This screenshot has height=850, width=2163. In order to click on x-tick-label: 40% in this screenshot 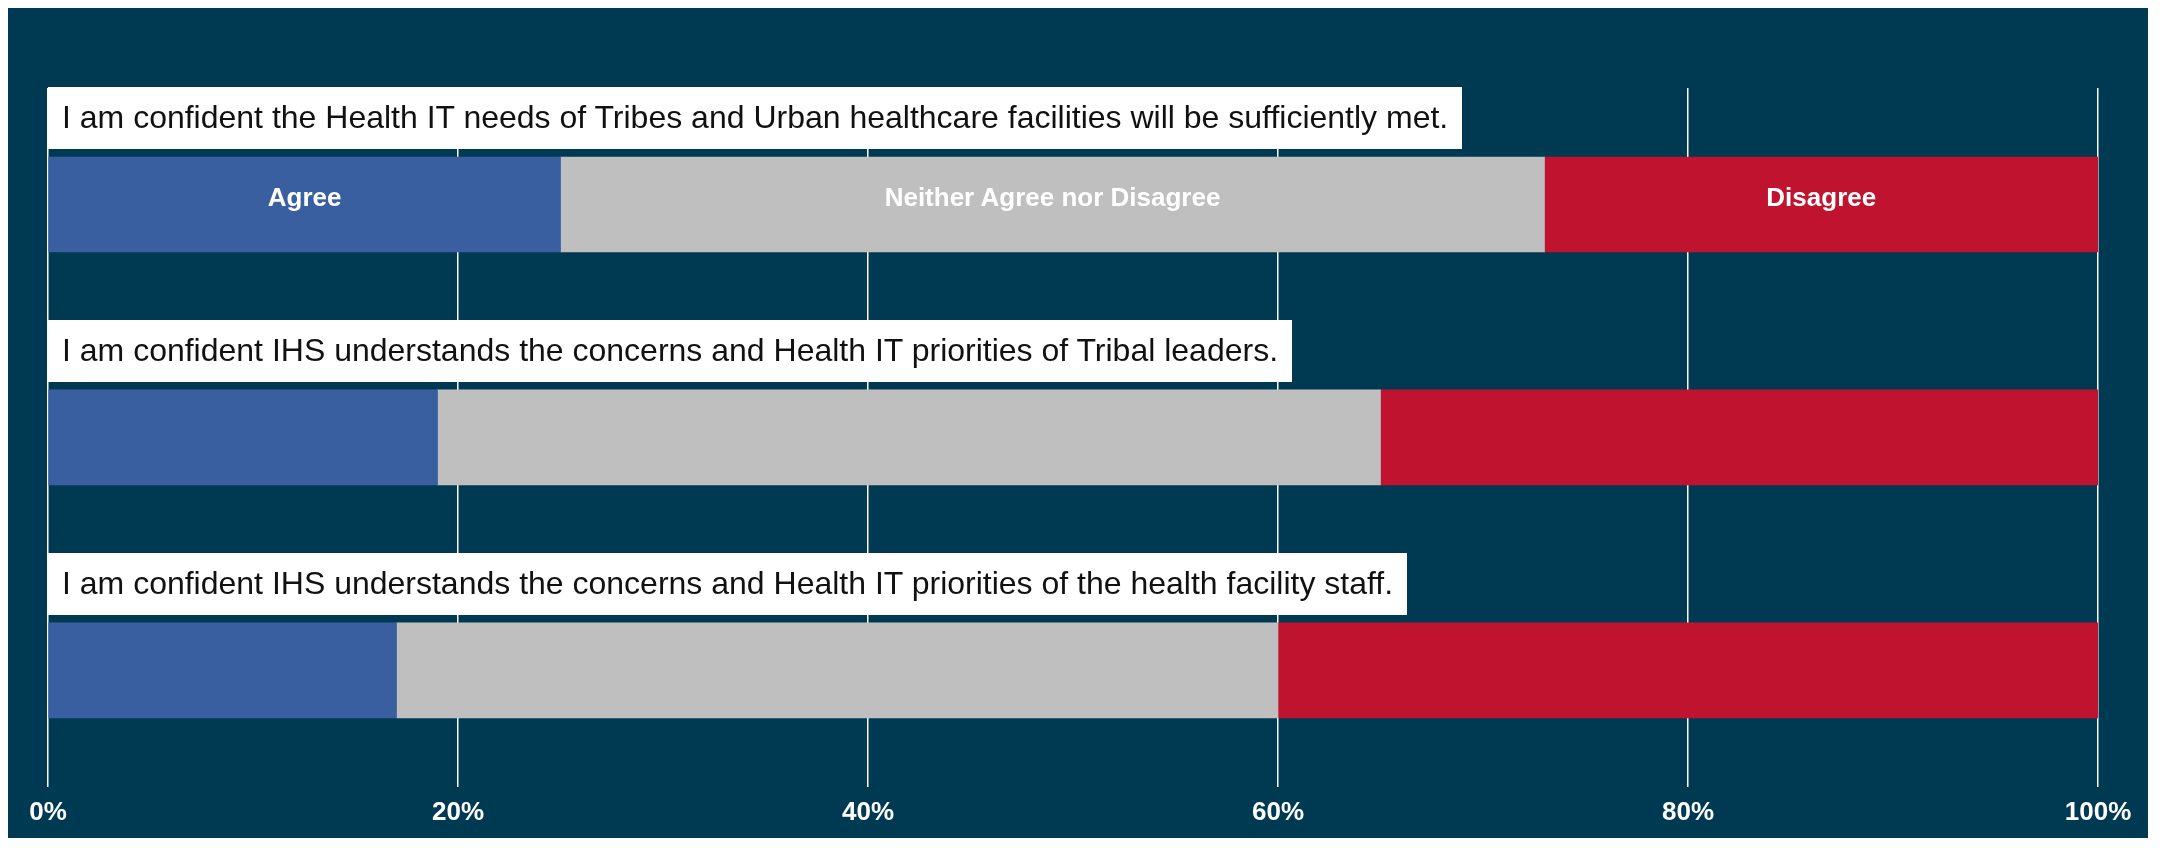, I will do `click(868, 810)`.